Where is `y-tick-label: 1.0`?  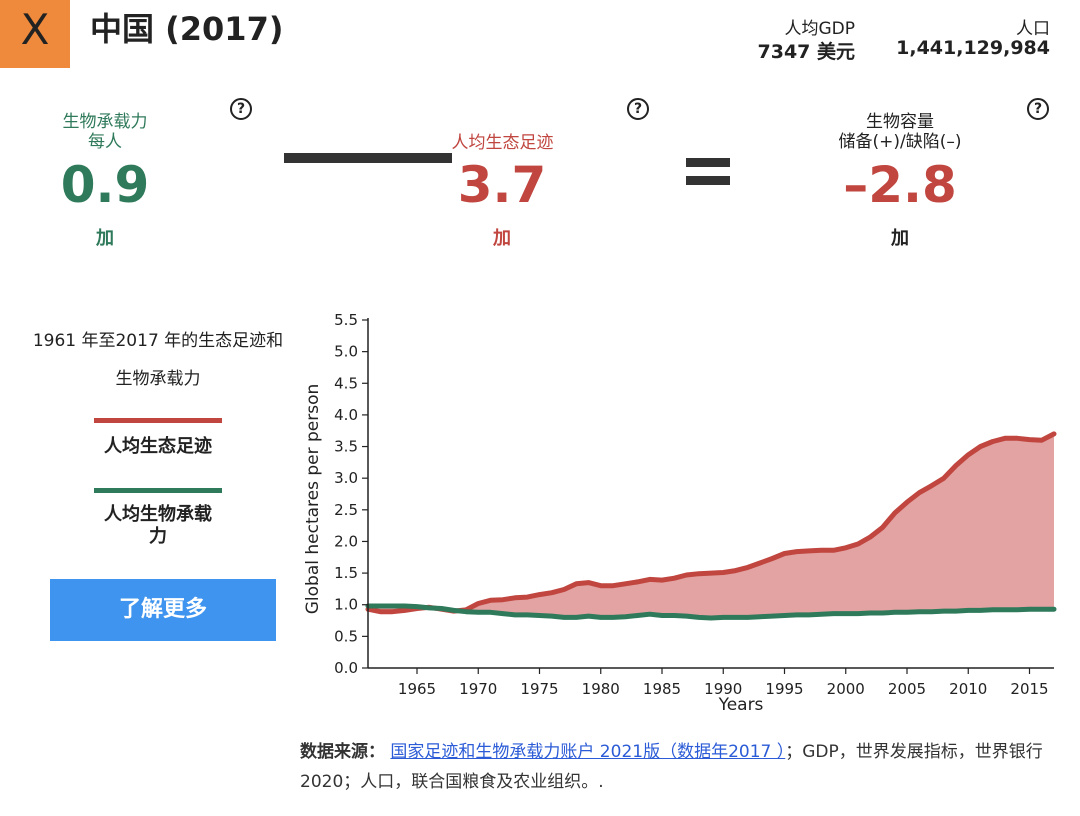 y-tick-label: 1.0 is located at coordinates (346, 605).